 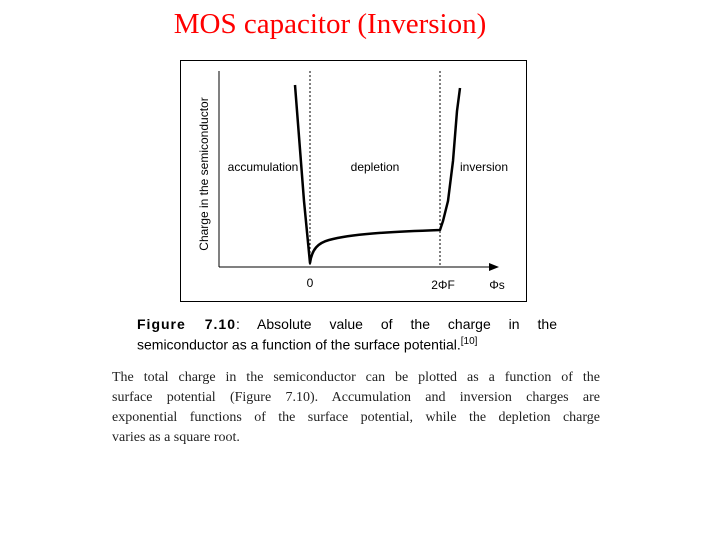 What do you see at coordinates (186, 324) in the screenshot?
I see `figure-caption-label: Figure 7.10` at bounding box center [186, 324].